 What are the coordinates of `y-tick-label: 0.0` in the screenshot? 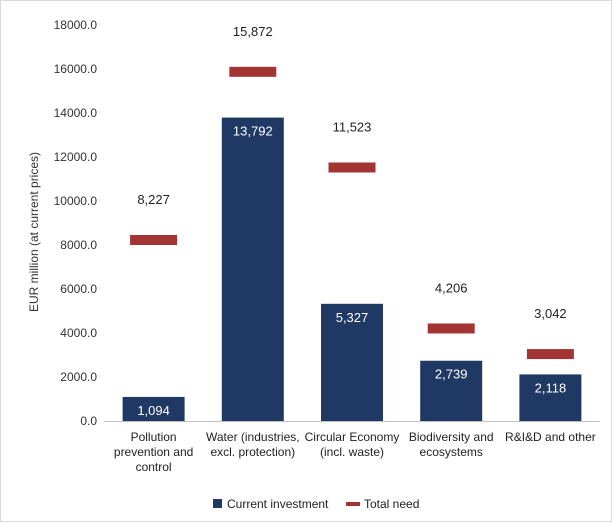 It's located at (88, 421).